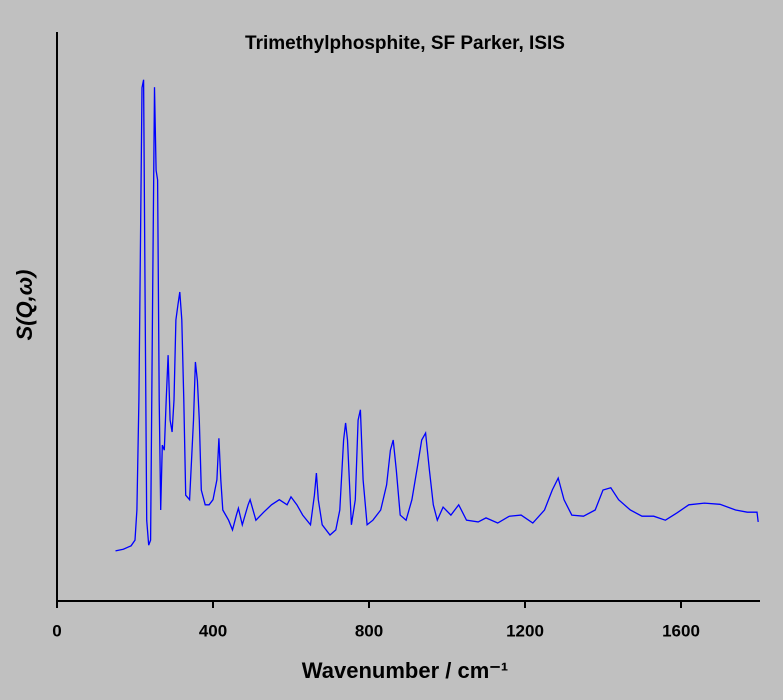 This screenshot has height=700, width=783. What do you see at coordinates (56, 630) in the screenshot?
I see `x-tick-label: 0` at bounding box center [56, 630].